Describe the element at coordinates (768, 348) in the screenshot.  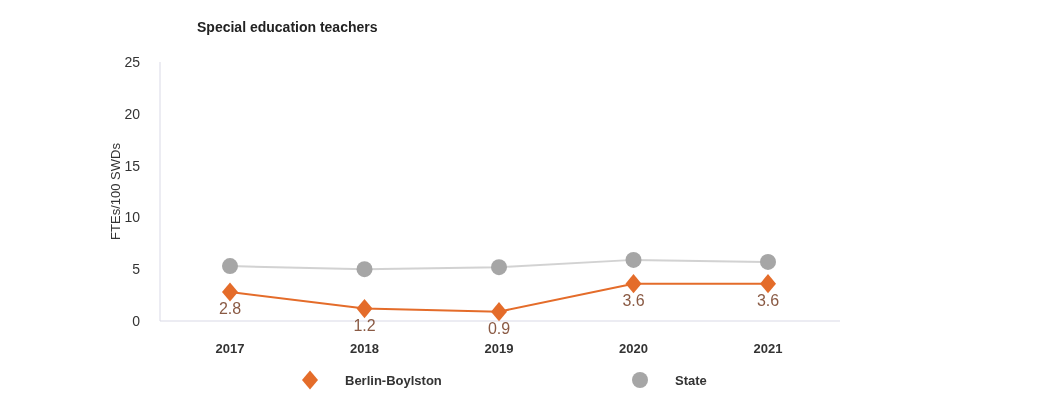
I see `x-tick-label: 2021` at that location.